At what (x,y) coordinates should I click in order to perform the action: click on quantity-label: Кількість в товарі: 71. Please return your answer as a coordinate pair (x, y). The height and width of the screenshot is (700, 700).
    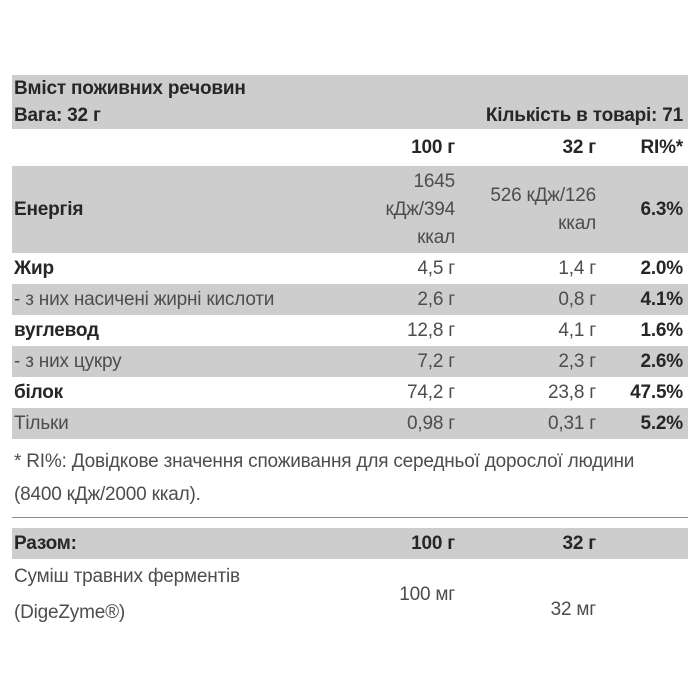
    Looking at the image, I should click on (584, 115).